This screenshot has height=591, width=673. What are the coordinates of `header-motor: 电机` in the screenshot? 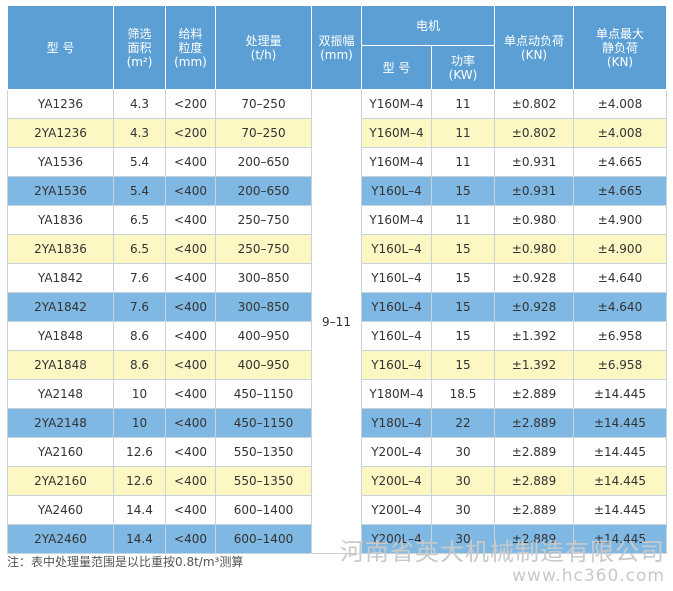 It's located at (428, 25).